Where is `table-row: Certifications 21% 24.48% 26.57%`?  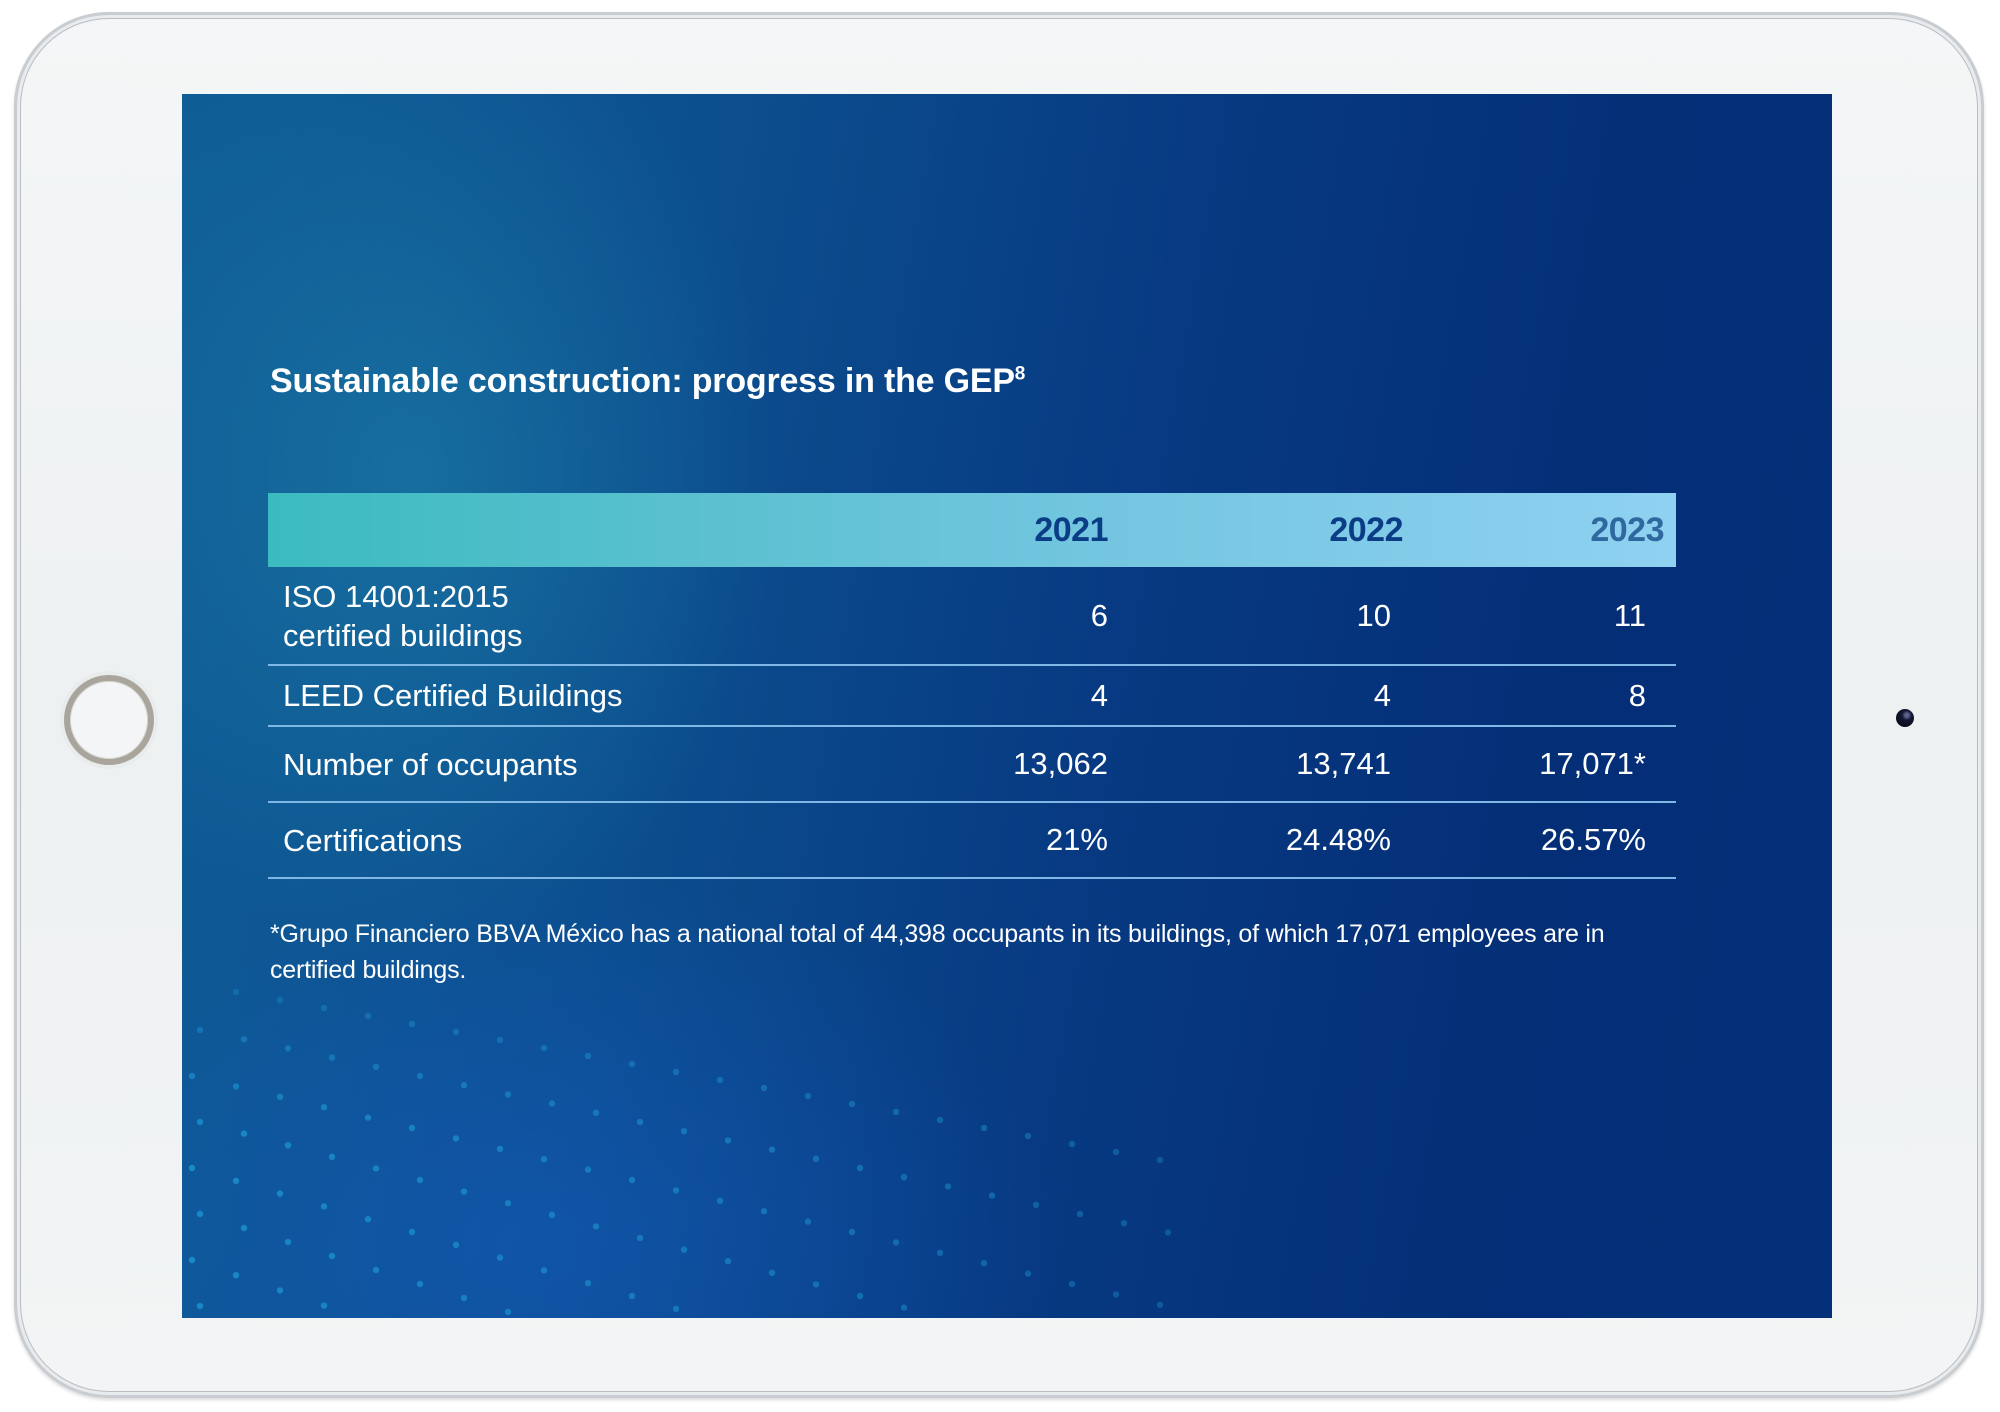 table-row: Certifications 21% 24.48% 26.57% is located at coordinates (972, 840).